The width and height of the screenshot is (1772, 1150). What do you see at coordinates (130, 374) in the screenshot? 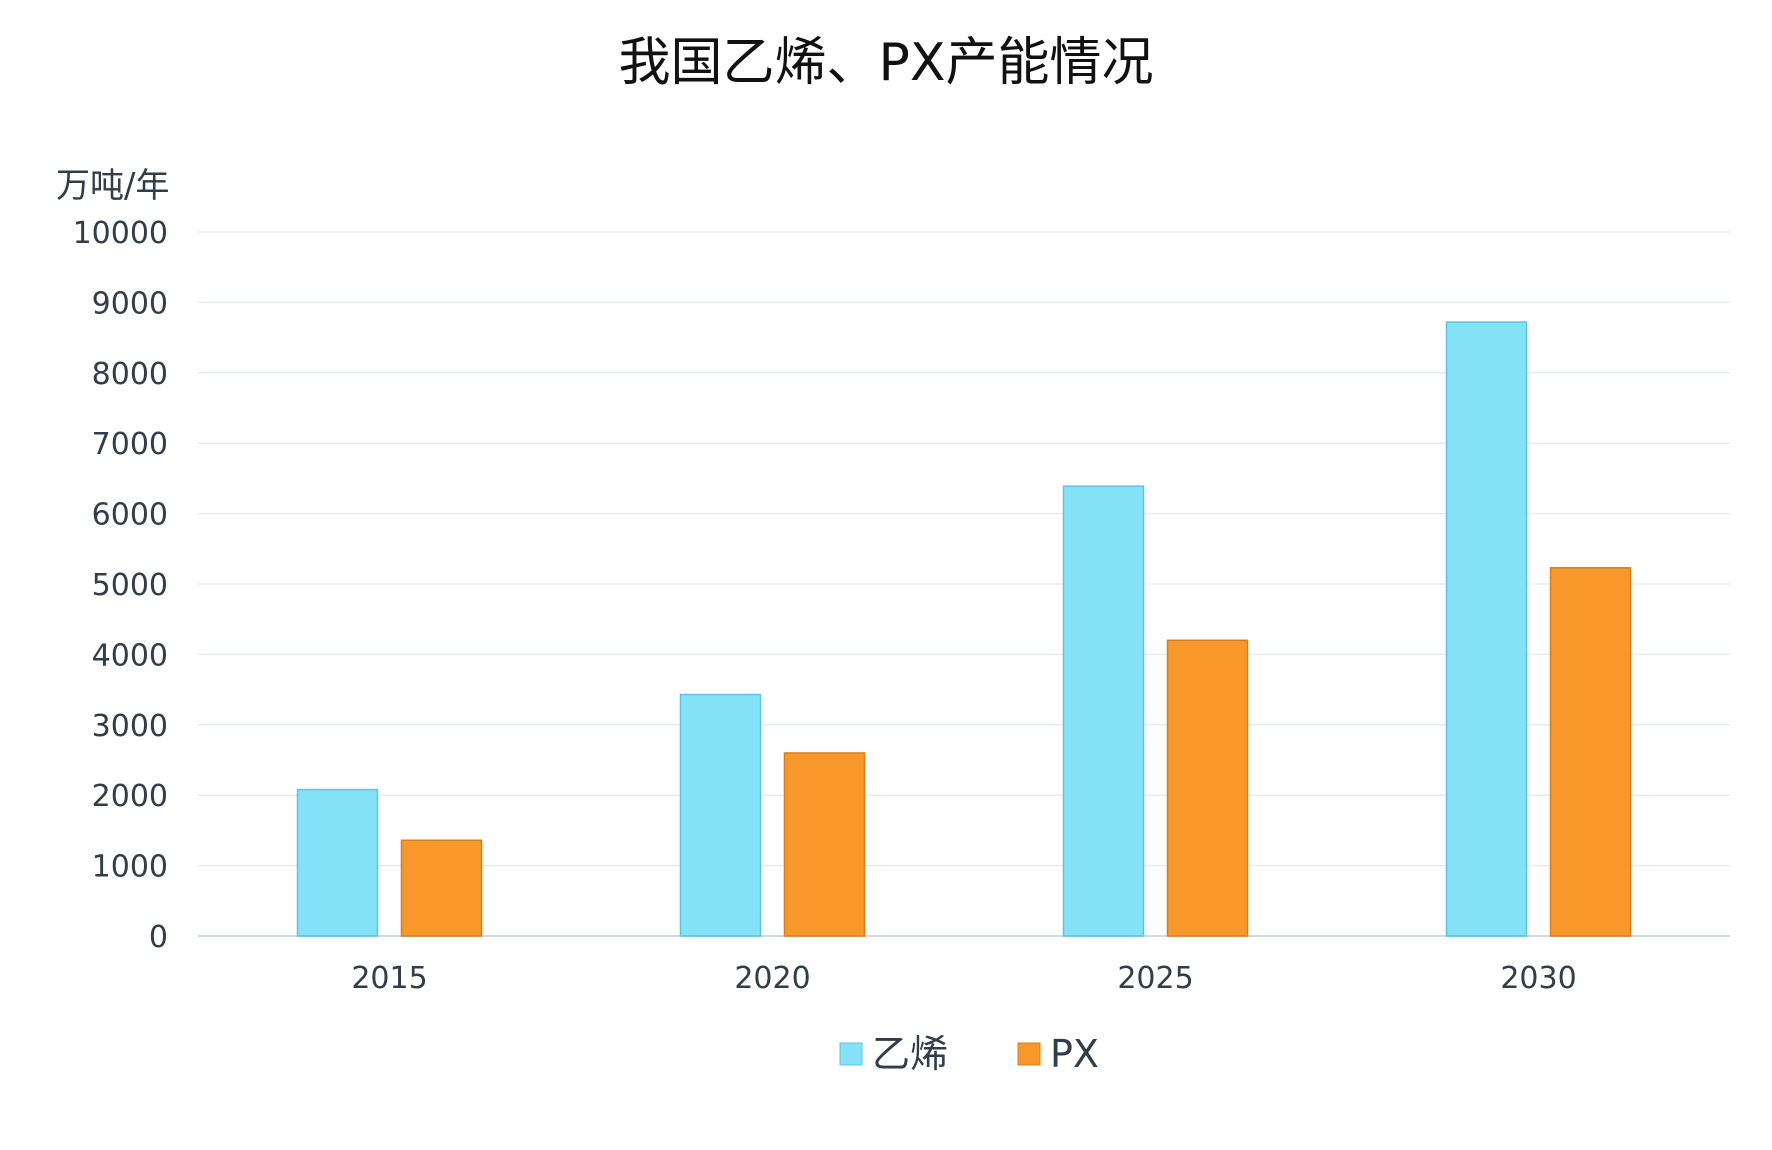
I see `y-tick-label: 8000` at bounding box center [130, 374].